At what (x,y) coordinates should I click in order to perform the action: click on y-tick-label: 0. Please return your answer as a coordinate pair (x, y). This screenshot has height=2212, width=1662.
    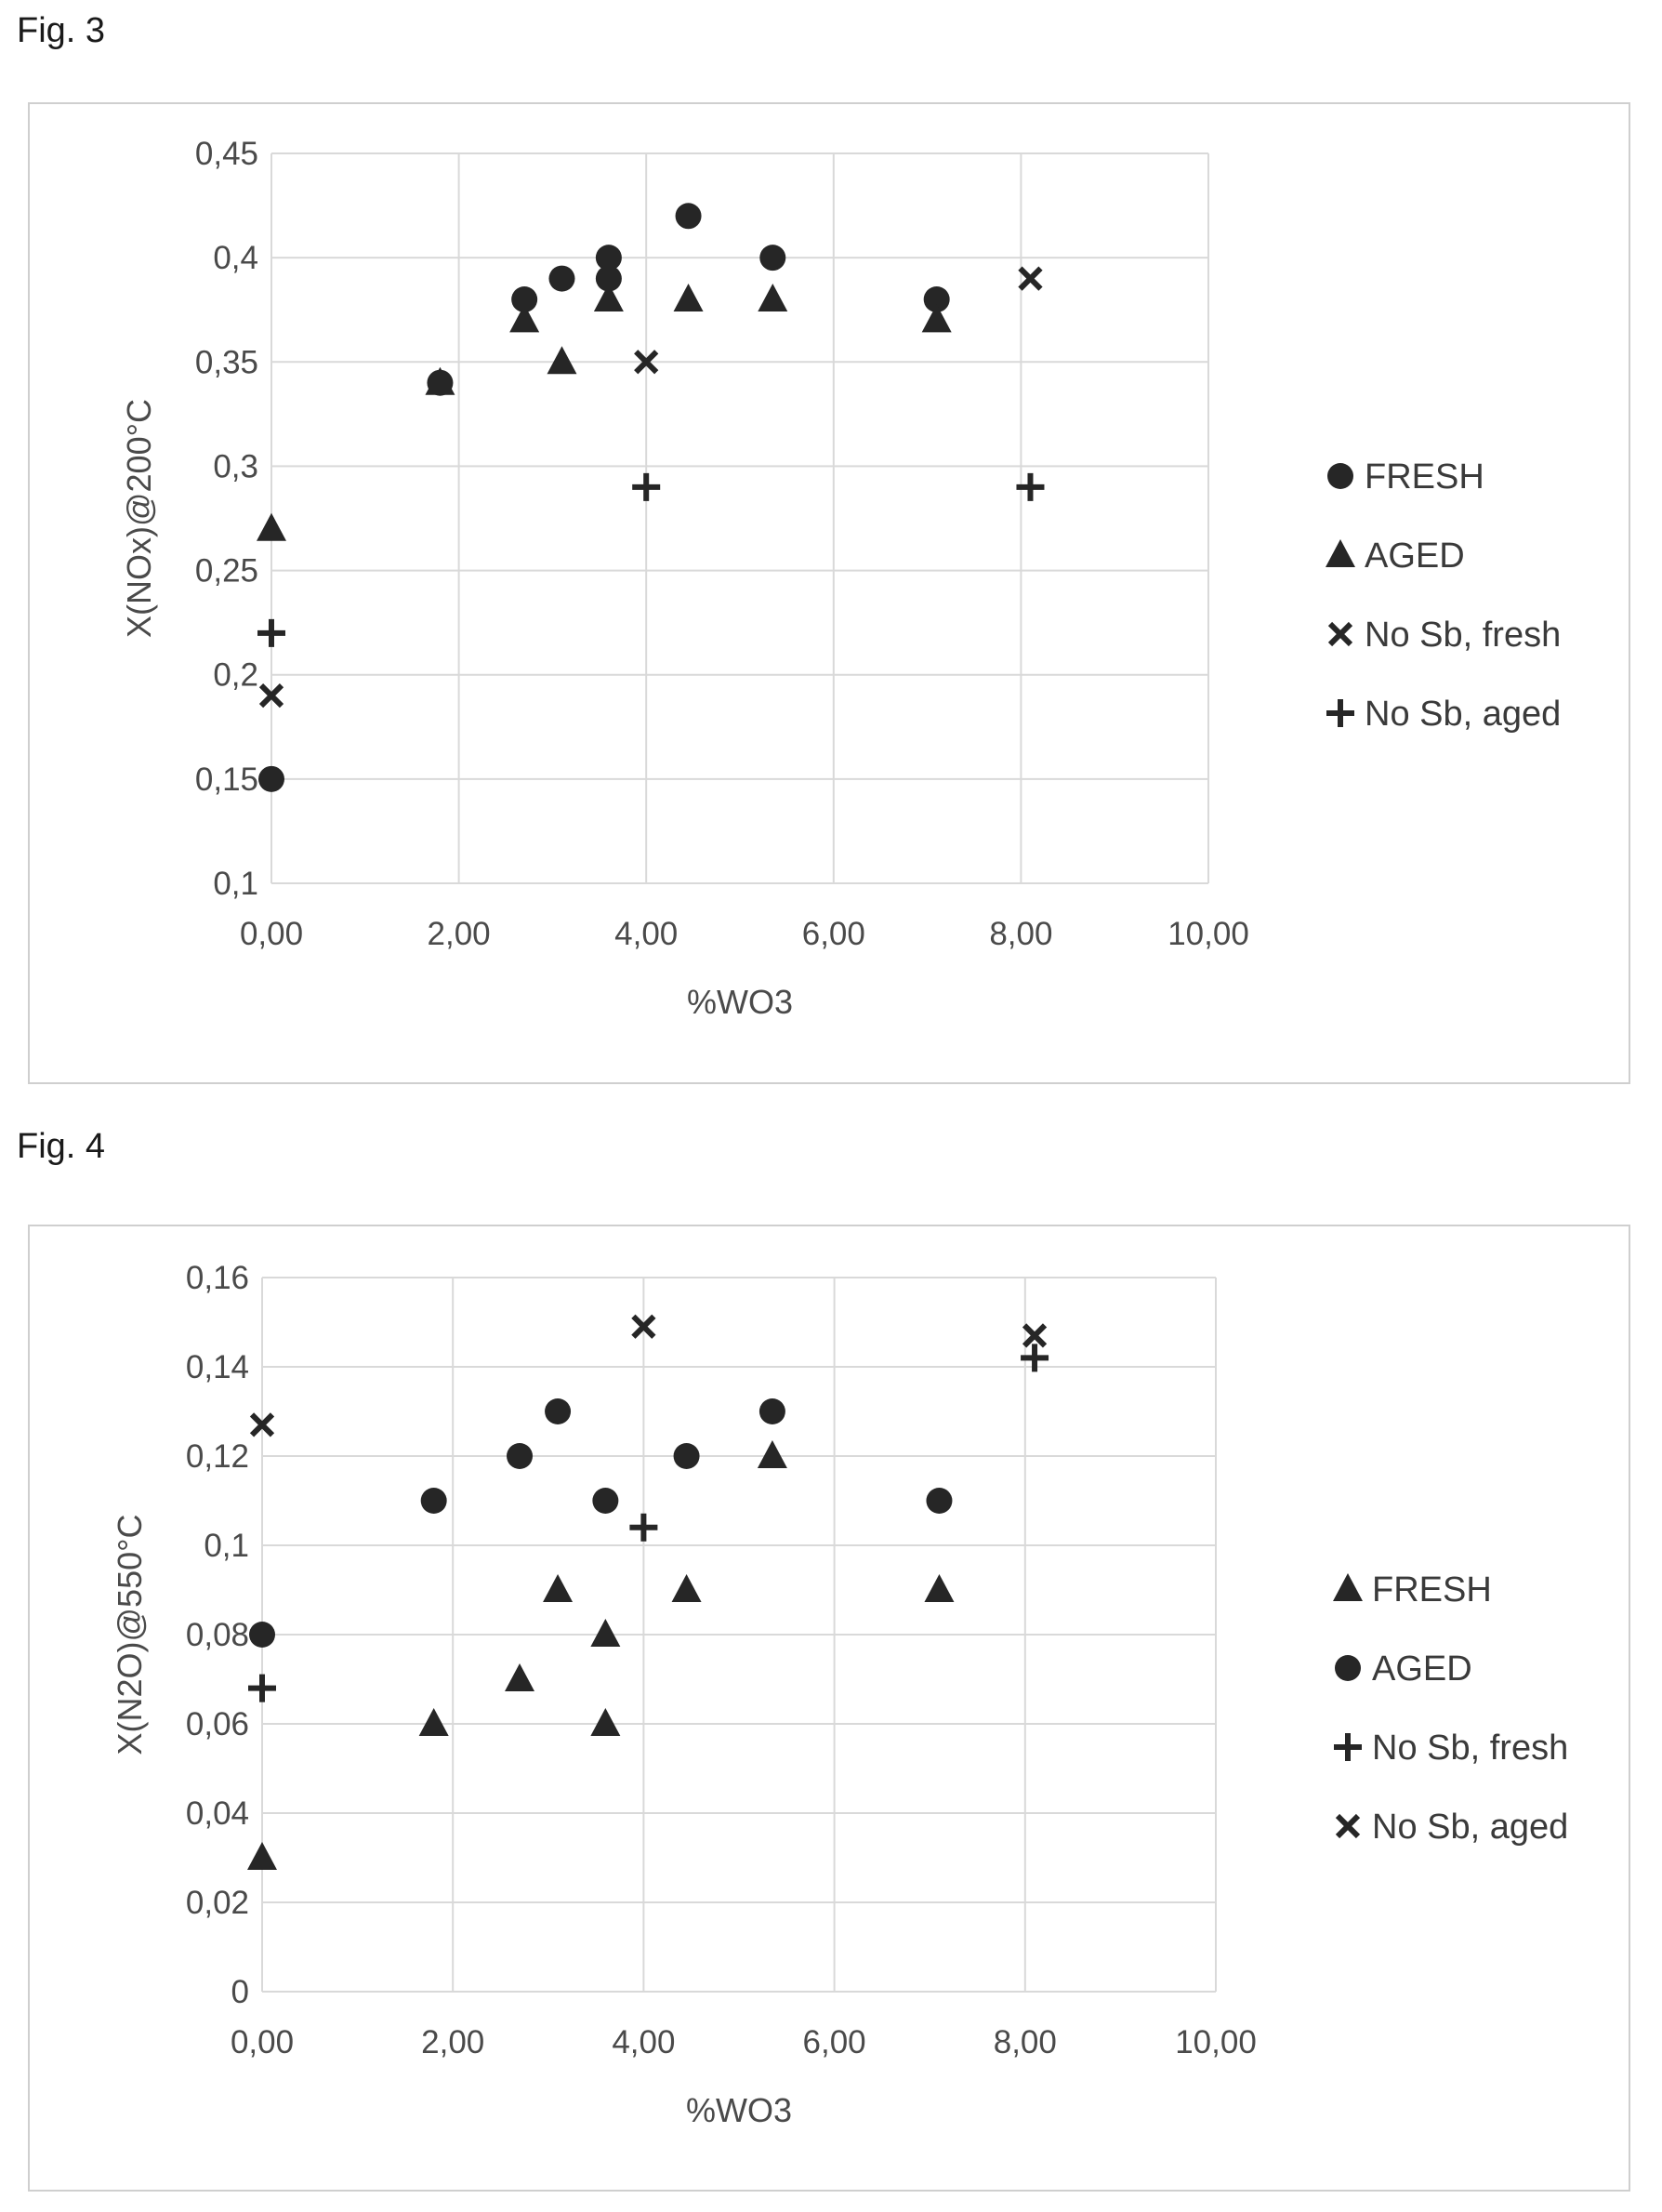
    Looking at the image, I should click on (240, 1992).